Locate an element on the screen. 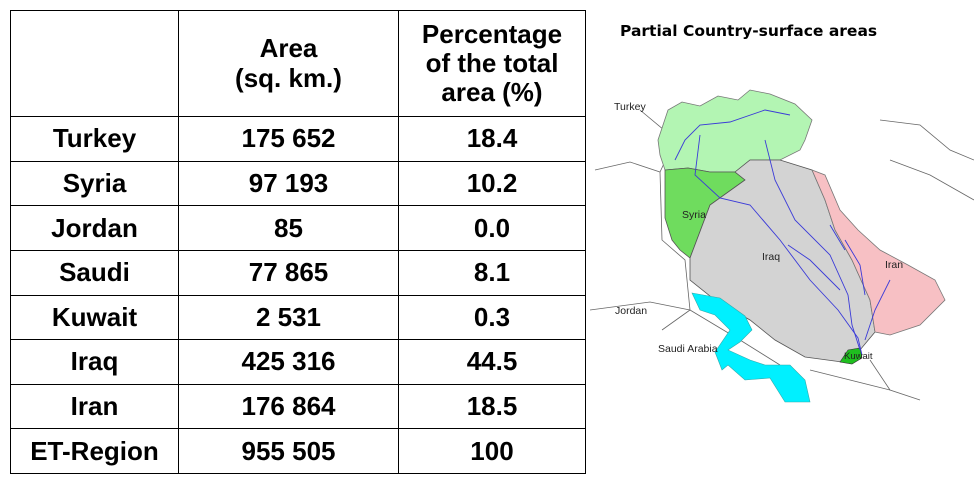 This screenshot has width=974, height=493. map-label-syria: Syria is located at coordinates (694, 215).